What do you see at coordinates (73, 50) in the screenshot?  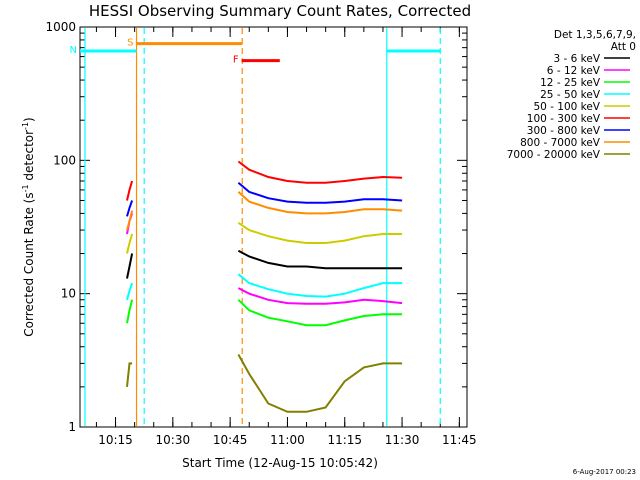 I see `flag-label: N` at bounding box center [73, 50].